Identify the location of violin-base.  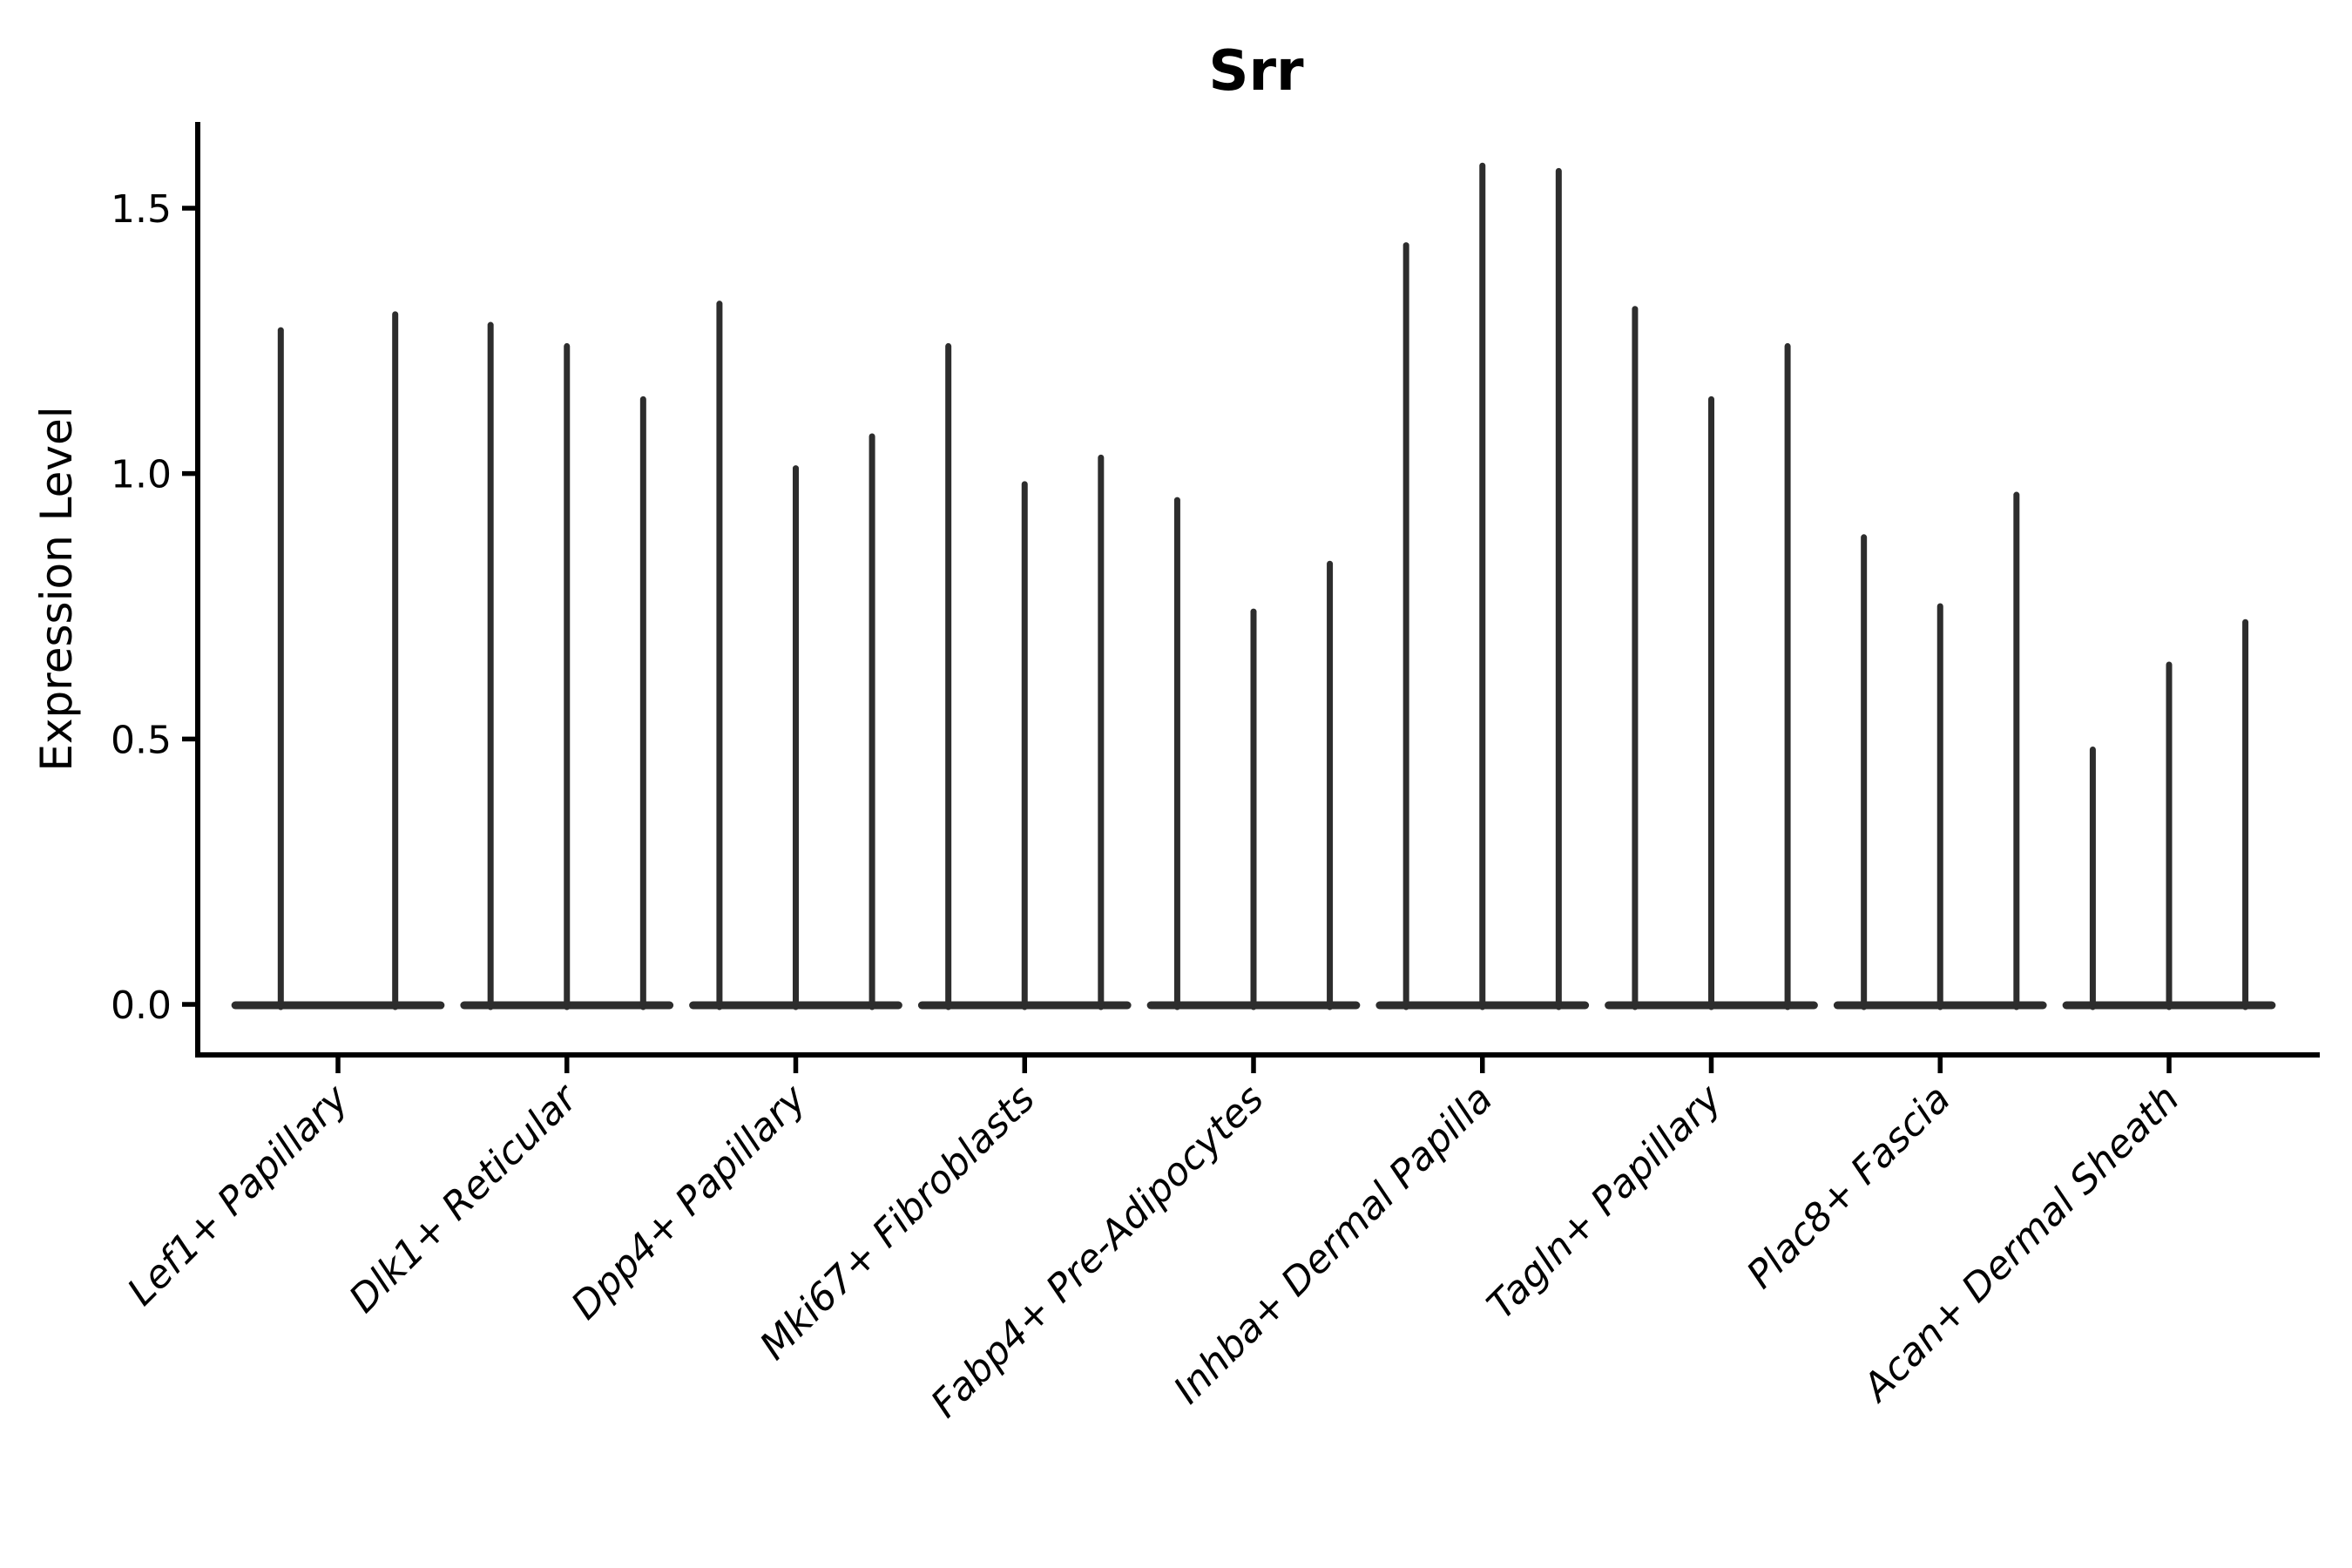
(338, 1005).